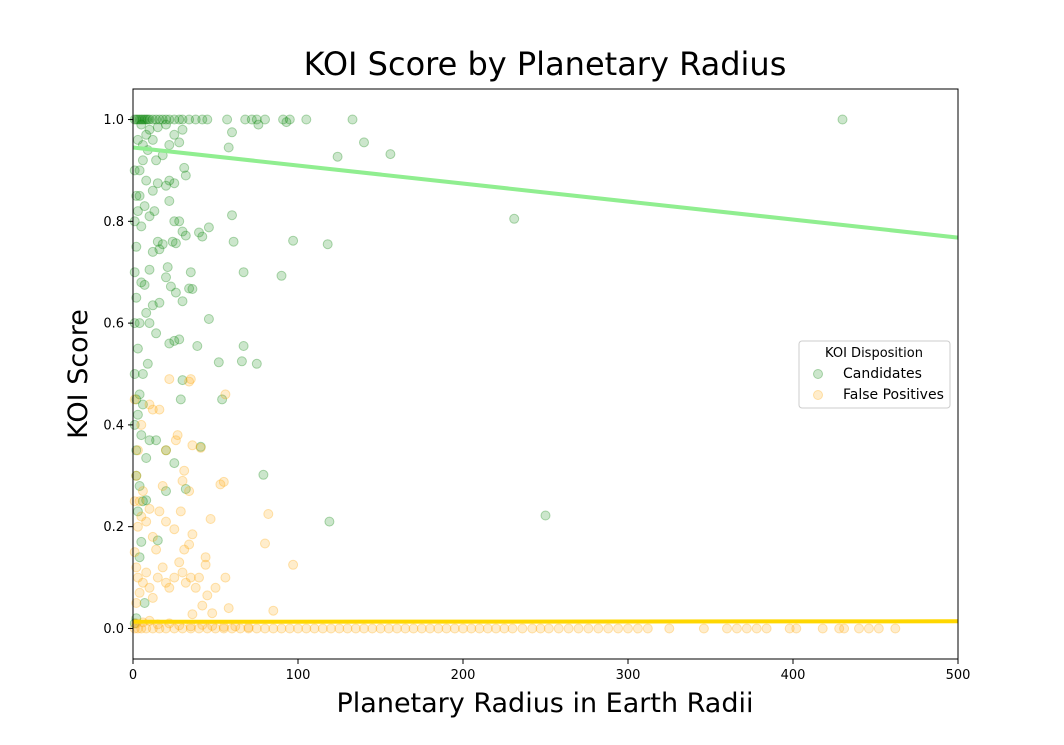 The height and width of the screenshot is (745, 1064). I want to click on x-axis-ticks: 0 100 200 300 400 500, so click(549, 671).